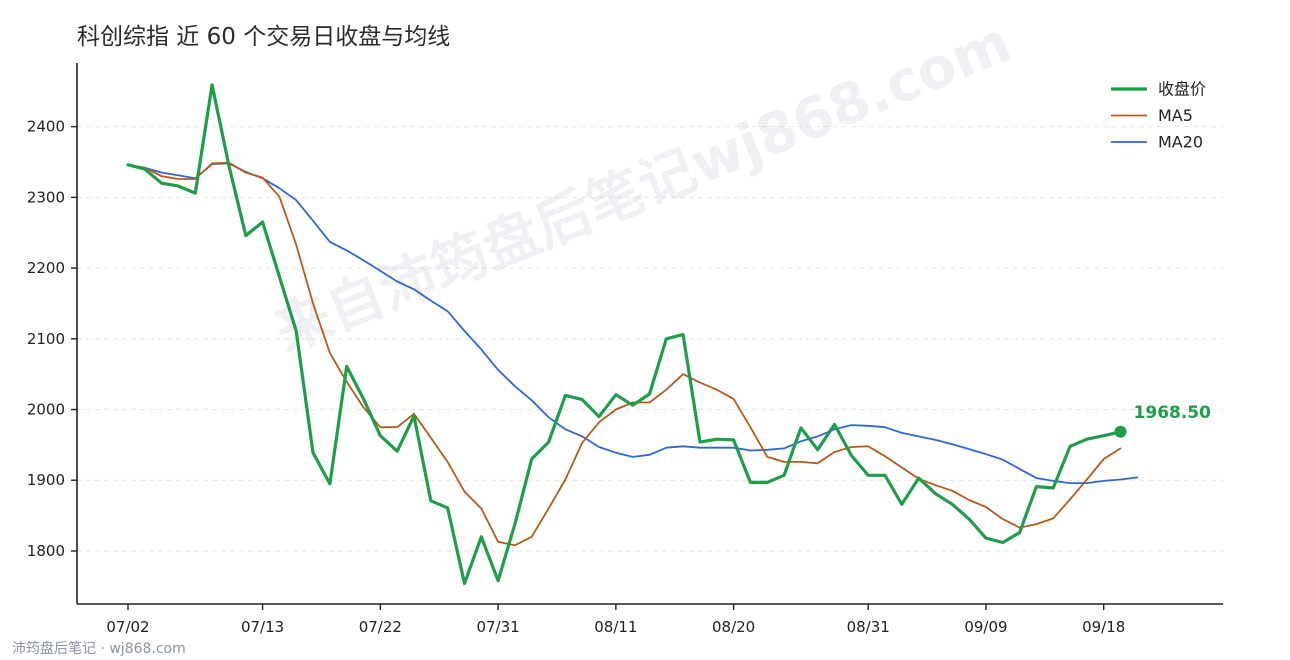 The image size is (1290, 660). What do you see at coordinates (1175, 115) in the screenshot?
I see `legend-label-ma5: MA5` at bounding box center [1175, 115].